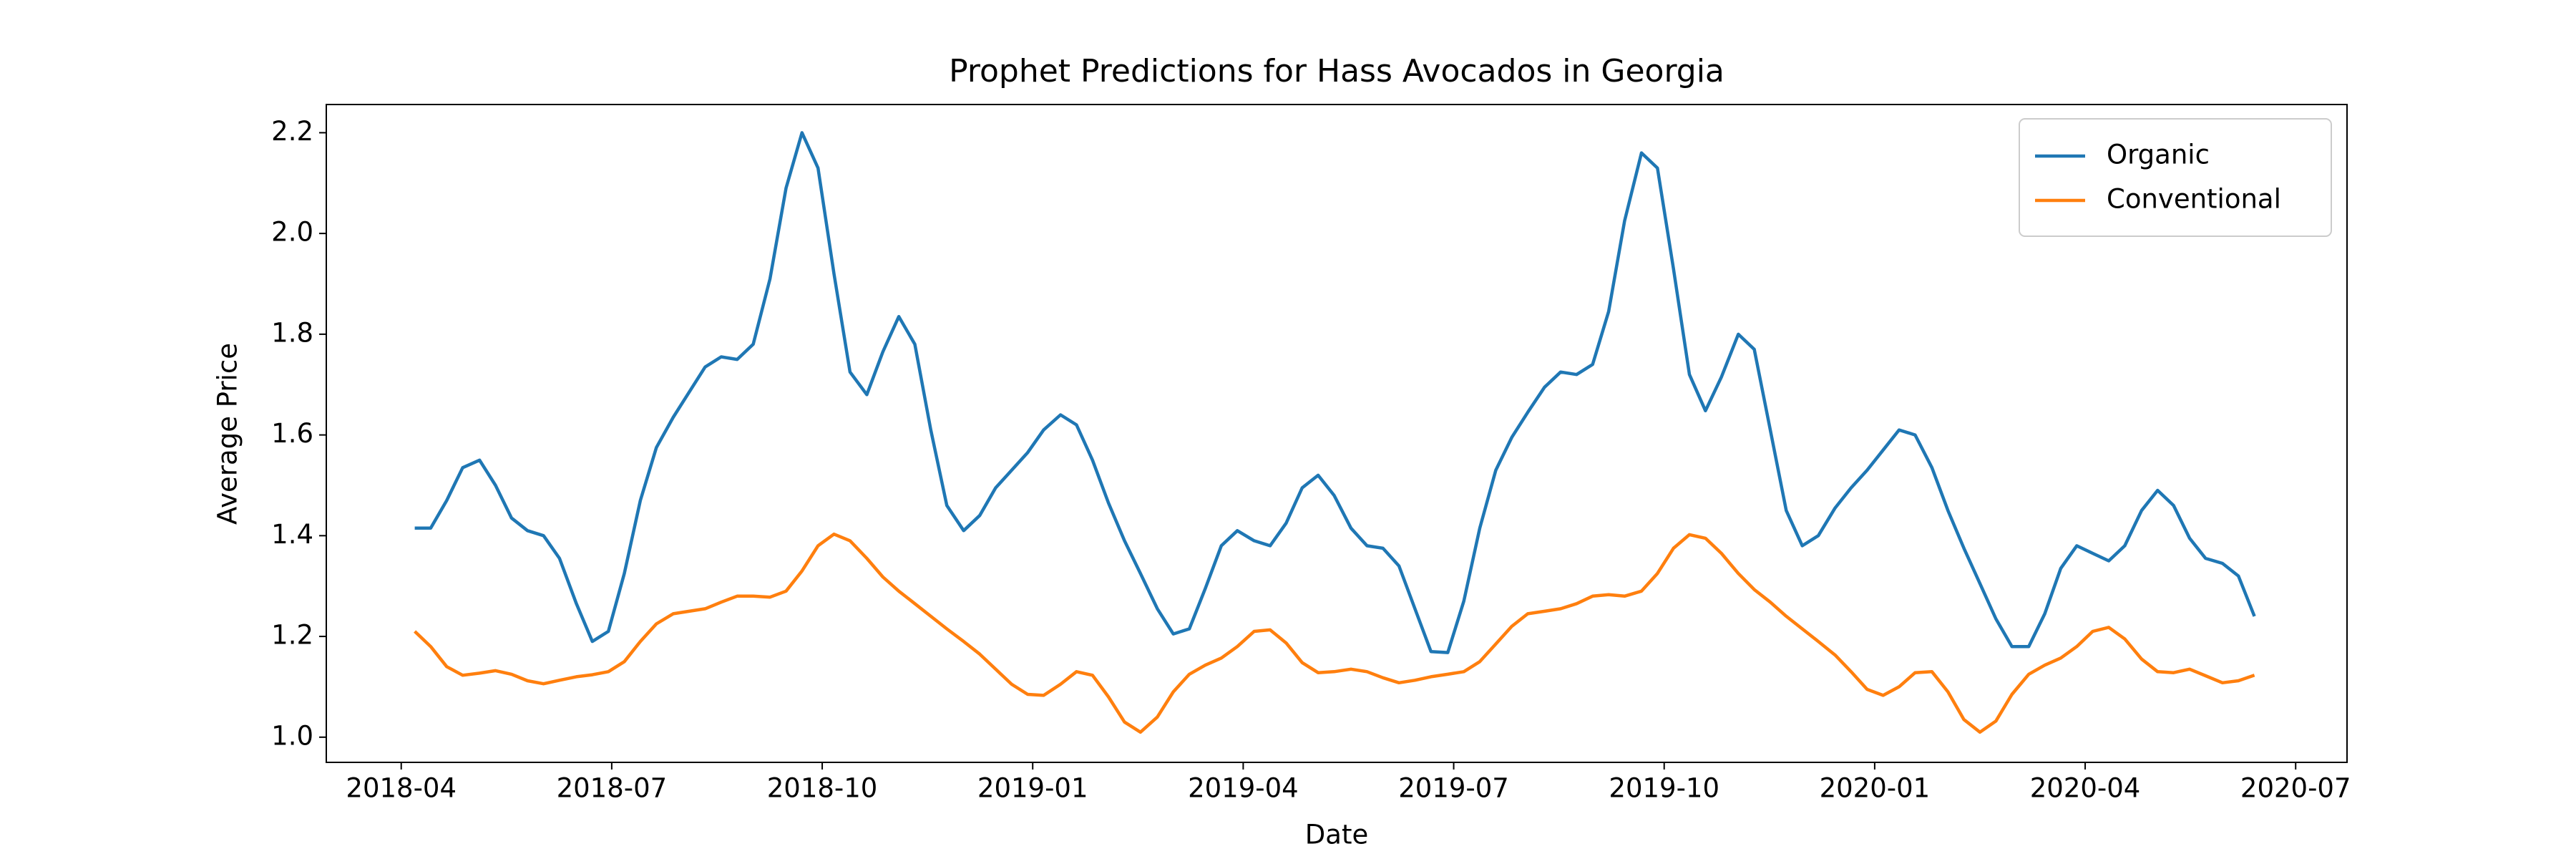 The height and width of the screenshot is (859, 2576). What do you see at coordinates (292, 534) in the screenshot?
I see `y-tick-label: 1.4` at bounding box center [292, 534].